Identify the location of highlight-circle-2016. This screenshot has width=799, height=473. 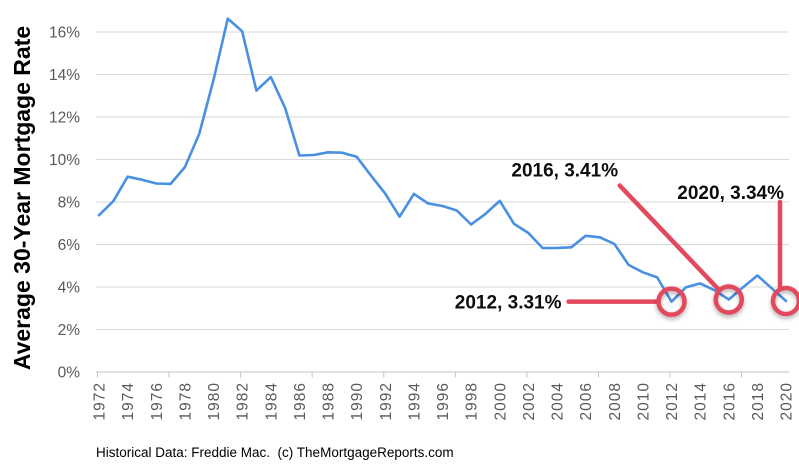
(728, 299).